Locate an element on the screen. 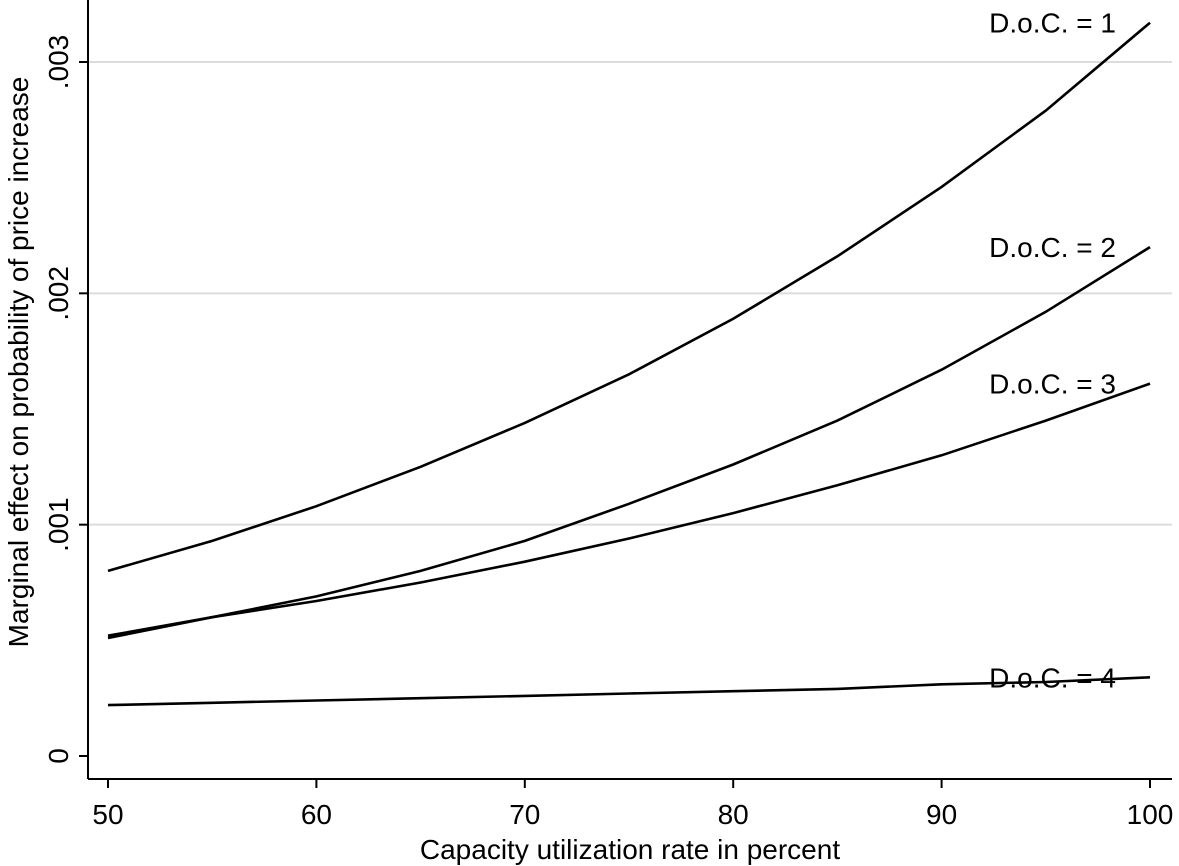  x-ticks: 50 60 70 80 90 100 is located at coordinates (632, 804).